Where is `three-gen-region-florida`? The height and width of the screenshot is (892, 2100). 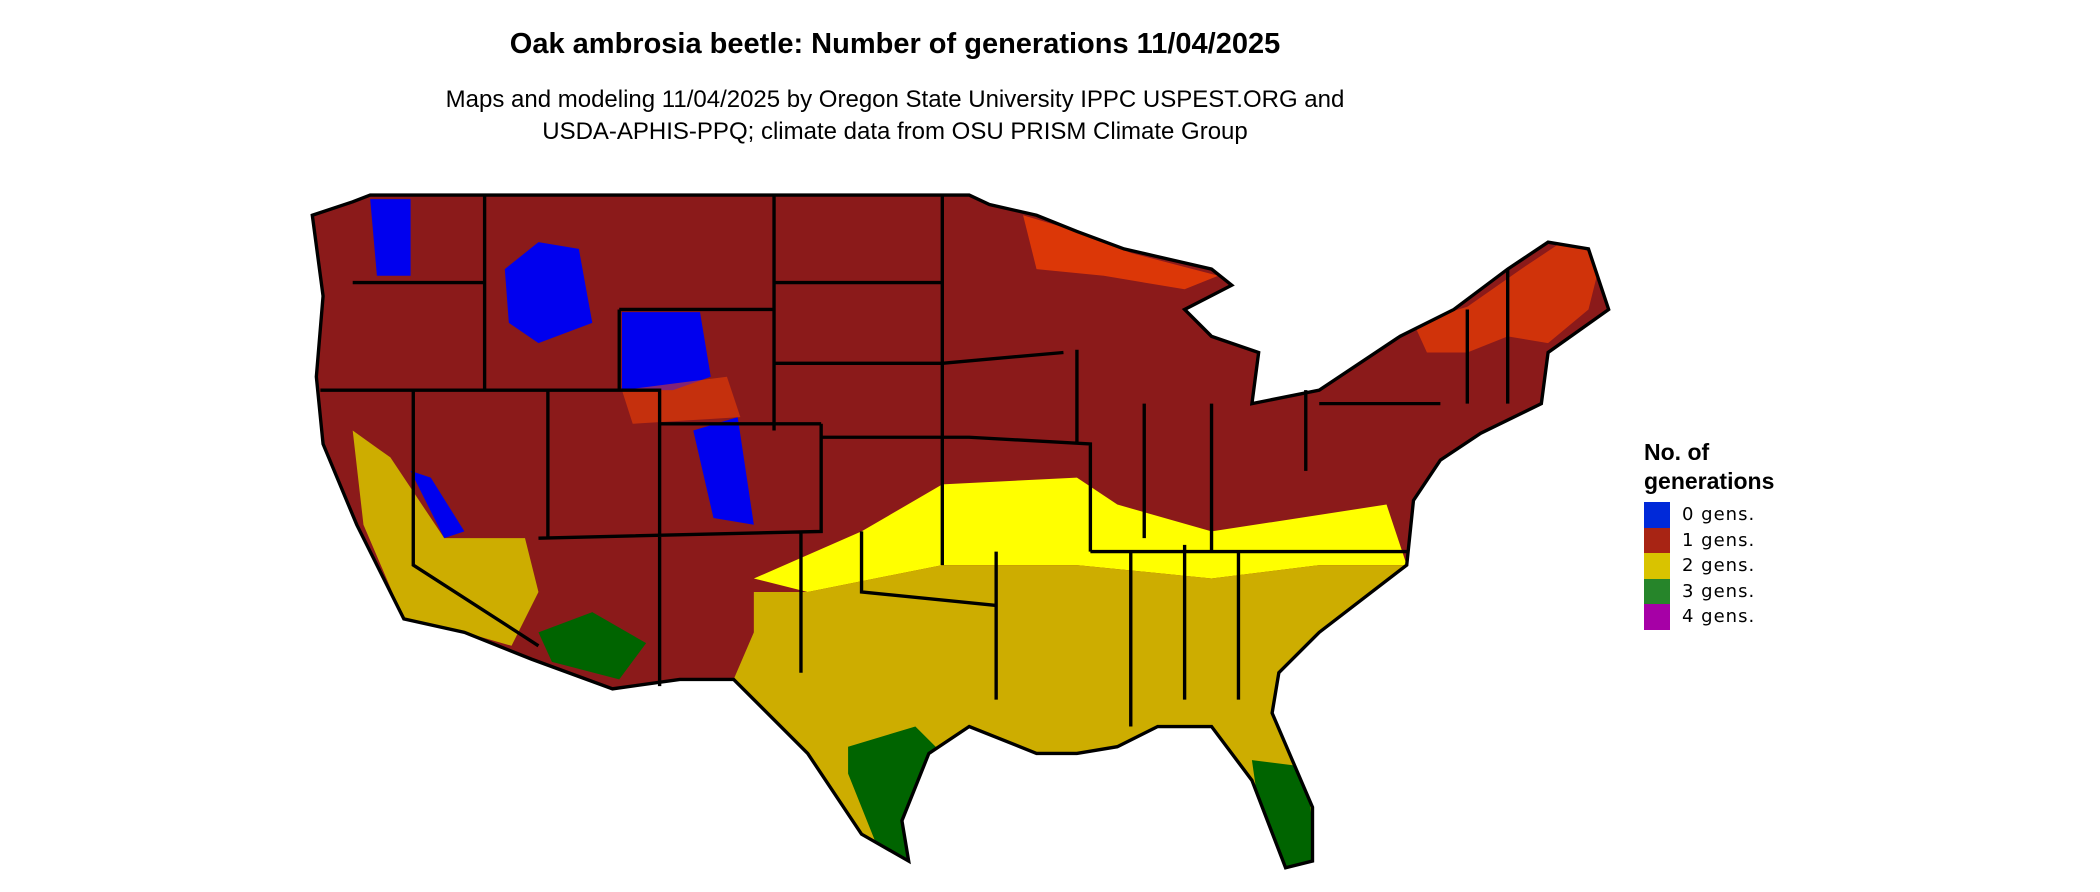 three-gen-region-florida is located at coordinates (1284, 814).